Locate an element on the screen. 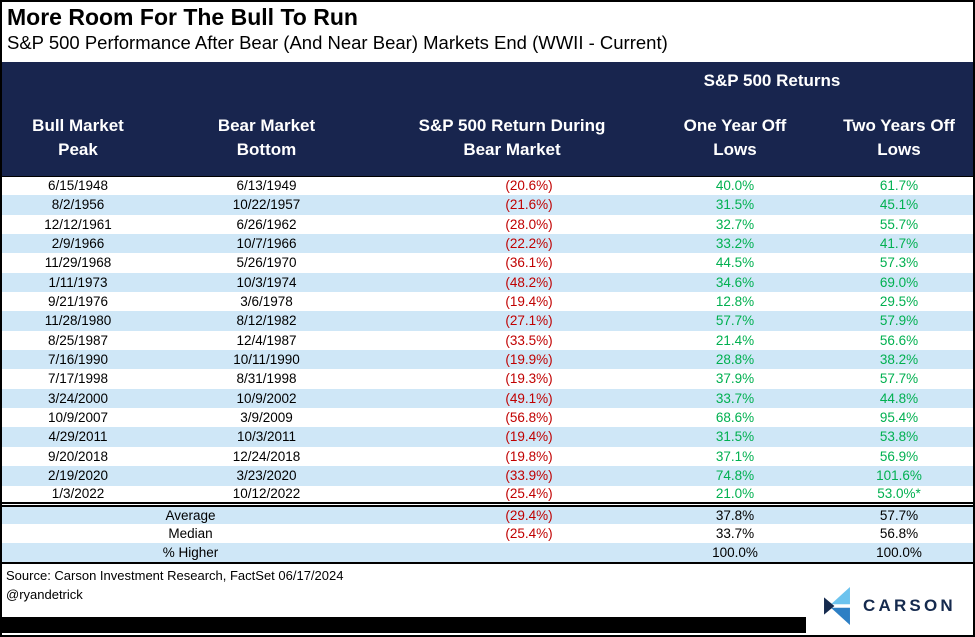 The height and width of the screenshot is (637, 975). table-row: 11/29/1968 5/26/1970 (36.1%) 44.5% 57.3% is located at coordinates (487, 263).